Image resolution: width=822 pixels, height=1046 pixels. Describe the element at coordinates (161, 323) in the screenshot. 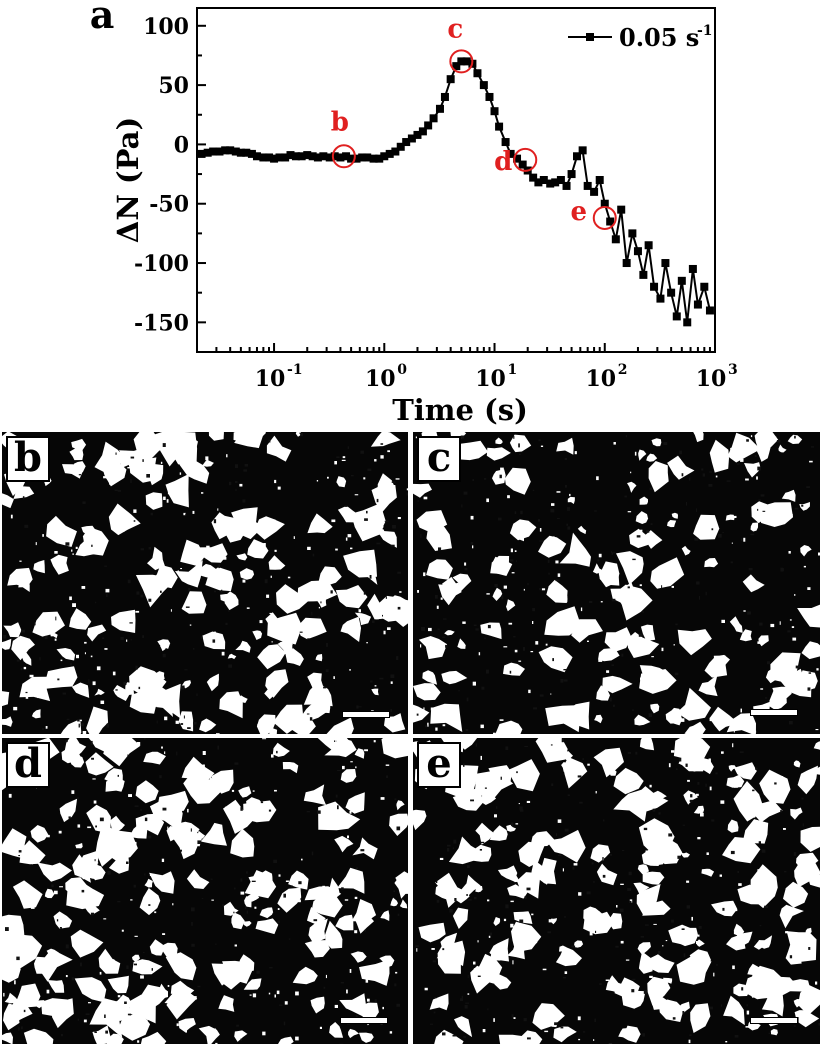

I see `y-tick-label: -150` at that location.